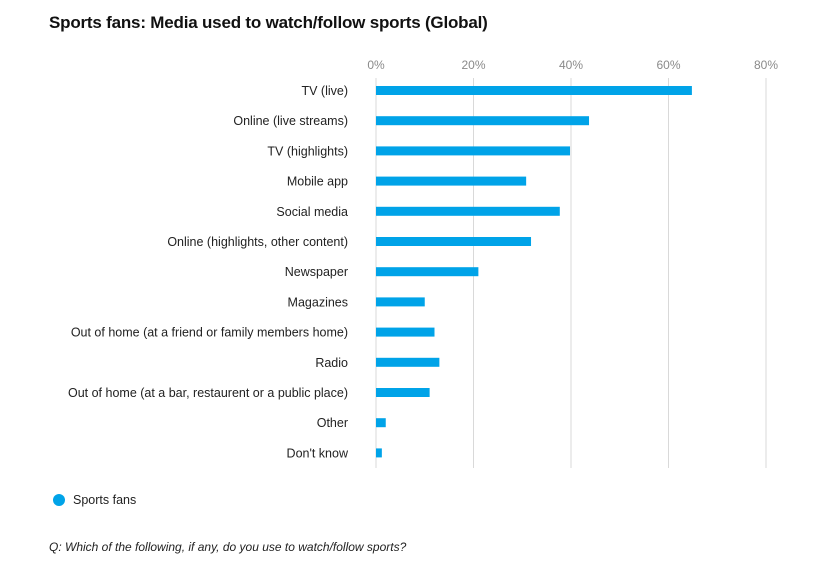 The image size is (834, 575). What do you see at coordinates (307, 151) in the screenshot?
I see `category-label: TV (highlights)` at bounding box center [307, 151].